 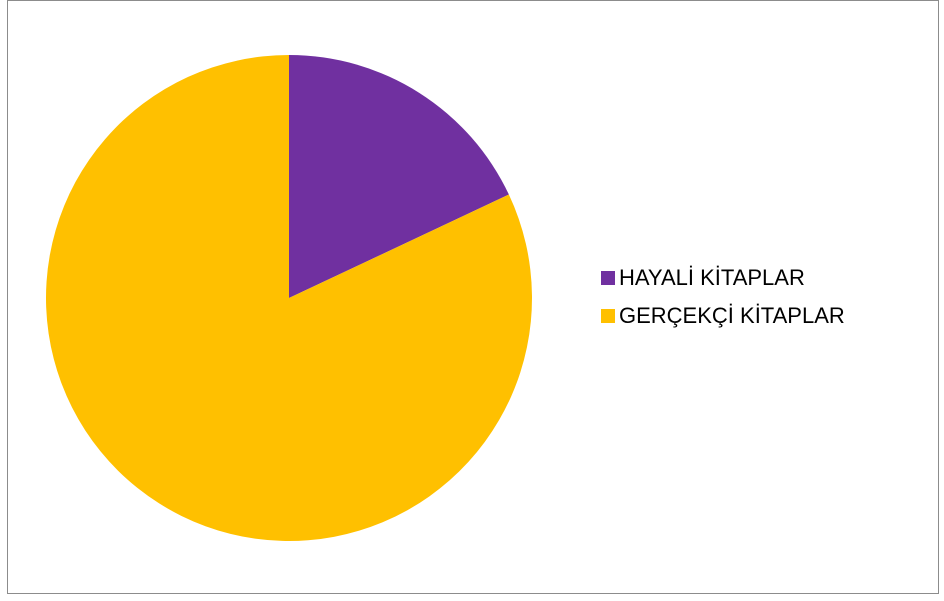 I want to click on legend-item-gercekci: GERÇEKÇİ KİTAPLAR, so click(x=723, y=316).